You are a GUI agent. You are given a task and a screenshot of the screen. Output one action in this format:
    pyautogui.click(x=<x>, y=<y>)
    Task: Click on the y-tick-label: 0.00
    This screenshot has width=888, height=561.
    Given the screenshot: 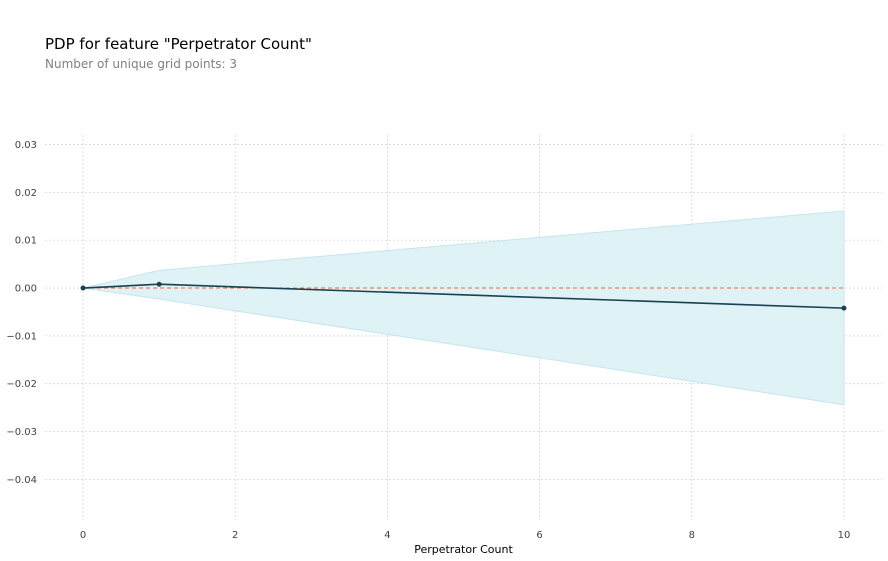 What is the action you would take?
    pyautogui.click(x=26, y=289)
    